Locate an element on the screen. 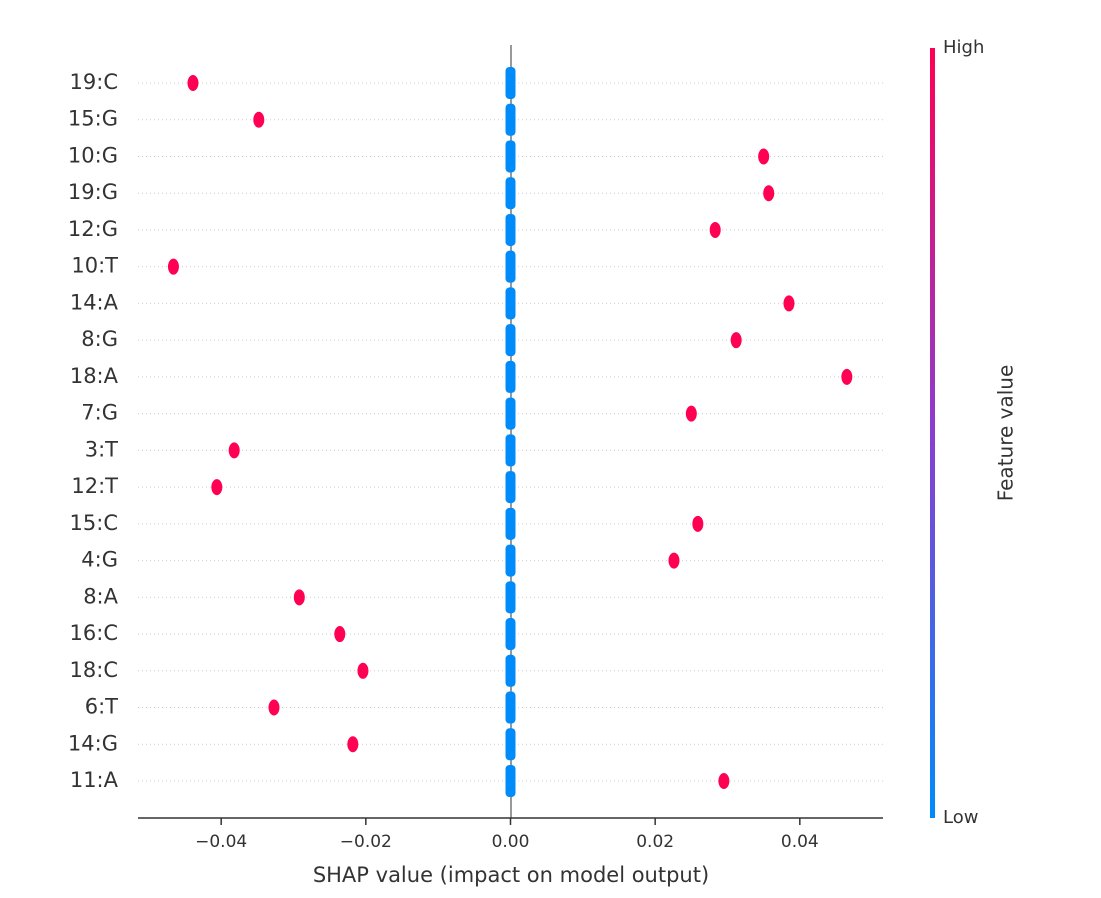  y-tick-label: 14:G is located at coordinates (93, 743).